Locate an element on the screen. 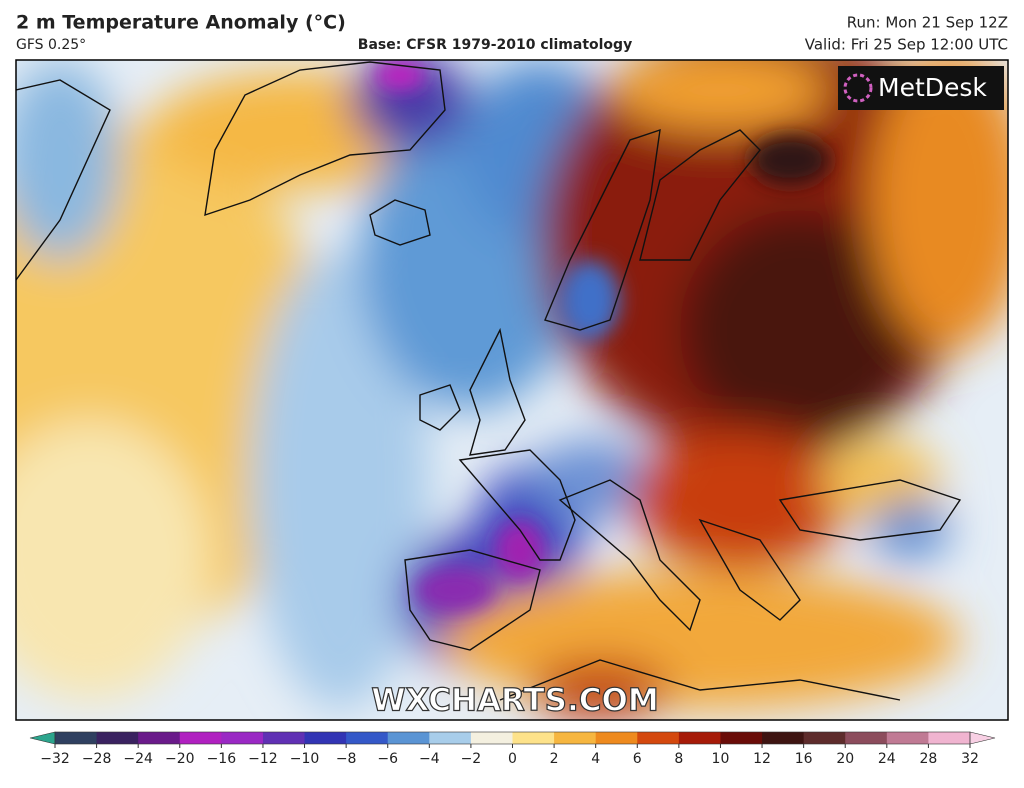 This screenshot has width=1024, height=788. colorbar-tick-label: 0 is located at coordinates (512, 759).